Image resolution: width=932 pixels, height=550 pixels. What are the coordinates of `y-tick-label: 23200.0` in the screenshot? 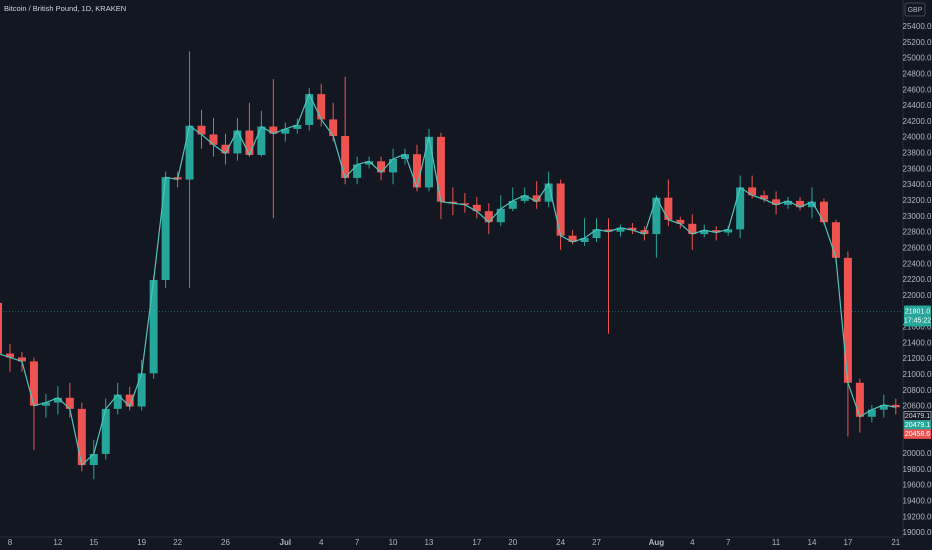 It's located at (917, 200).